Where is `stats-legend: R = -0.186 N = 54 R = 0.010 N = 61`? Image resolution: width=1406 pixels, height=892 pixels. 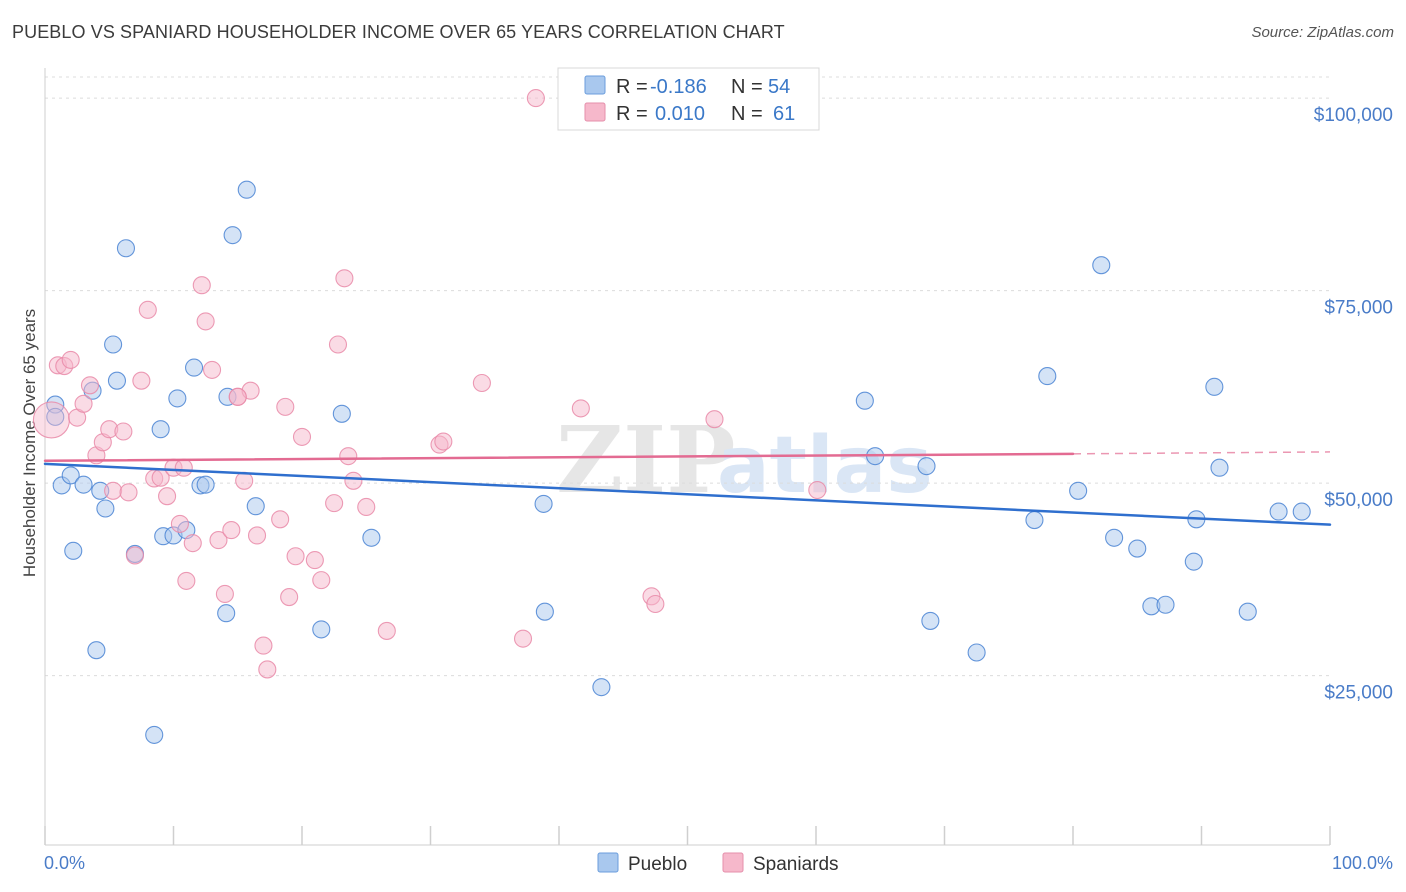
stats-legend: R = -0.186 N = 54 R = 0.010 N = 61 is located at coordinates (688, 99).